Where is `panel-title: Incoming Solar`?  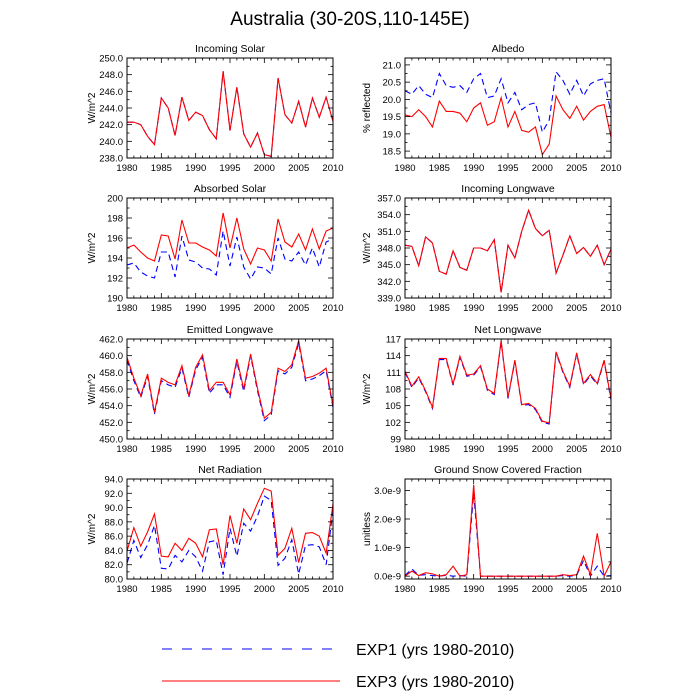
panel-title: Incoming Solar is located at coordinates (230, 49).